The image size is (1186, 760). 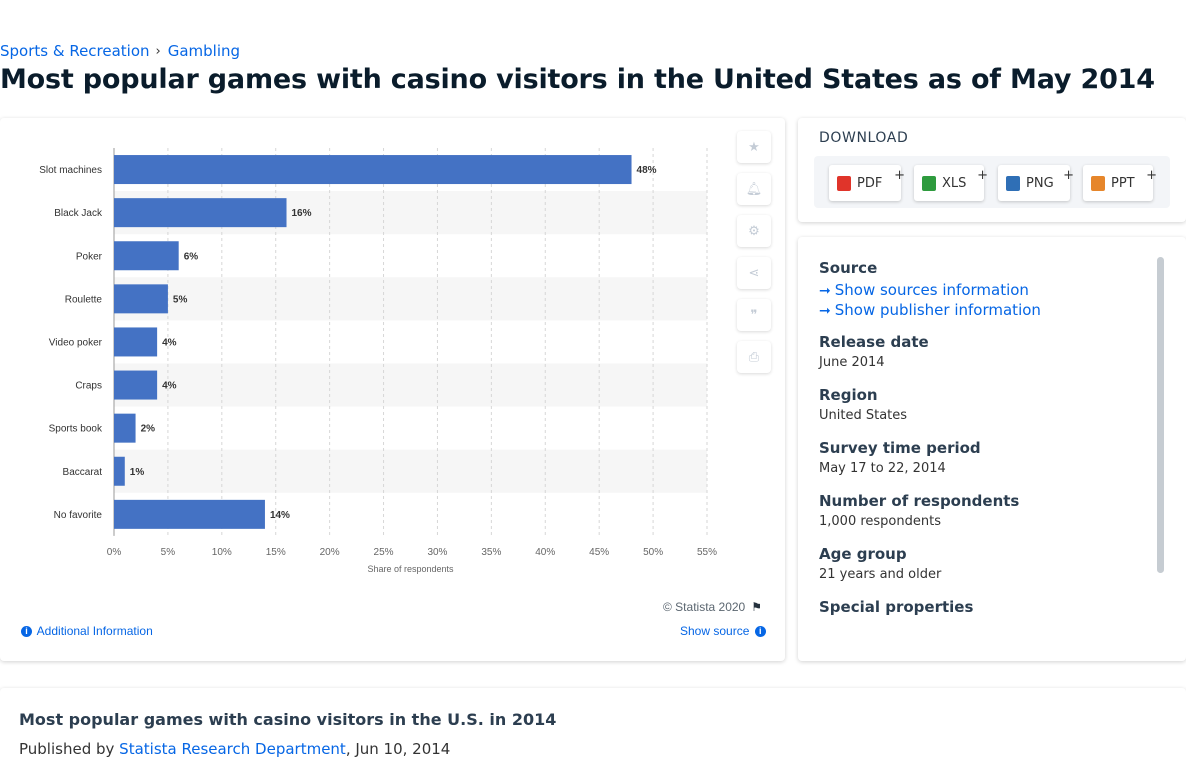 I want to click on xls-file-icon, so click(x=929, y=183).